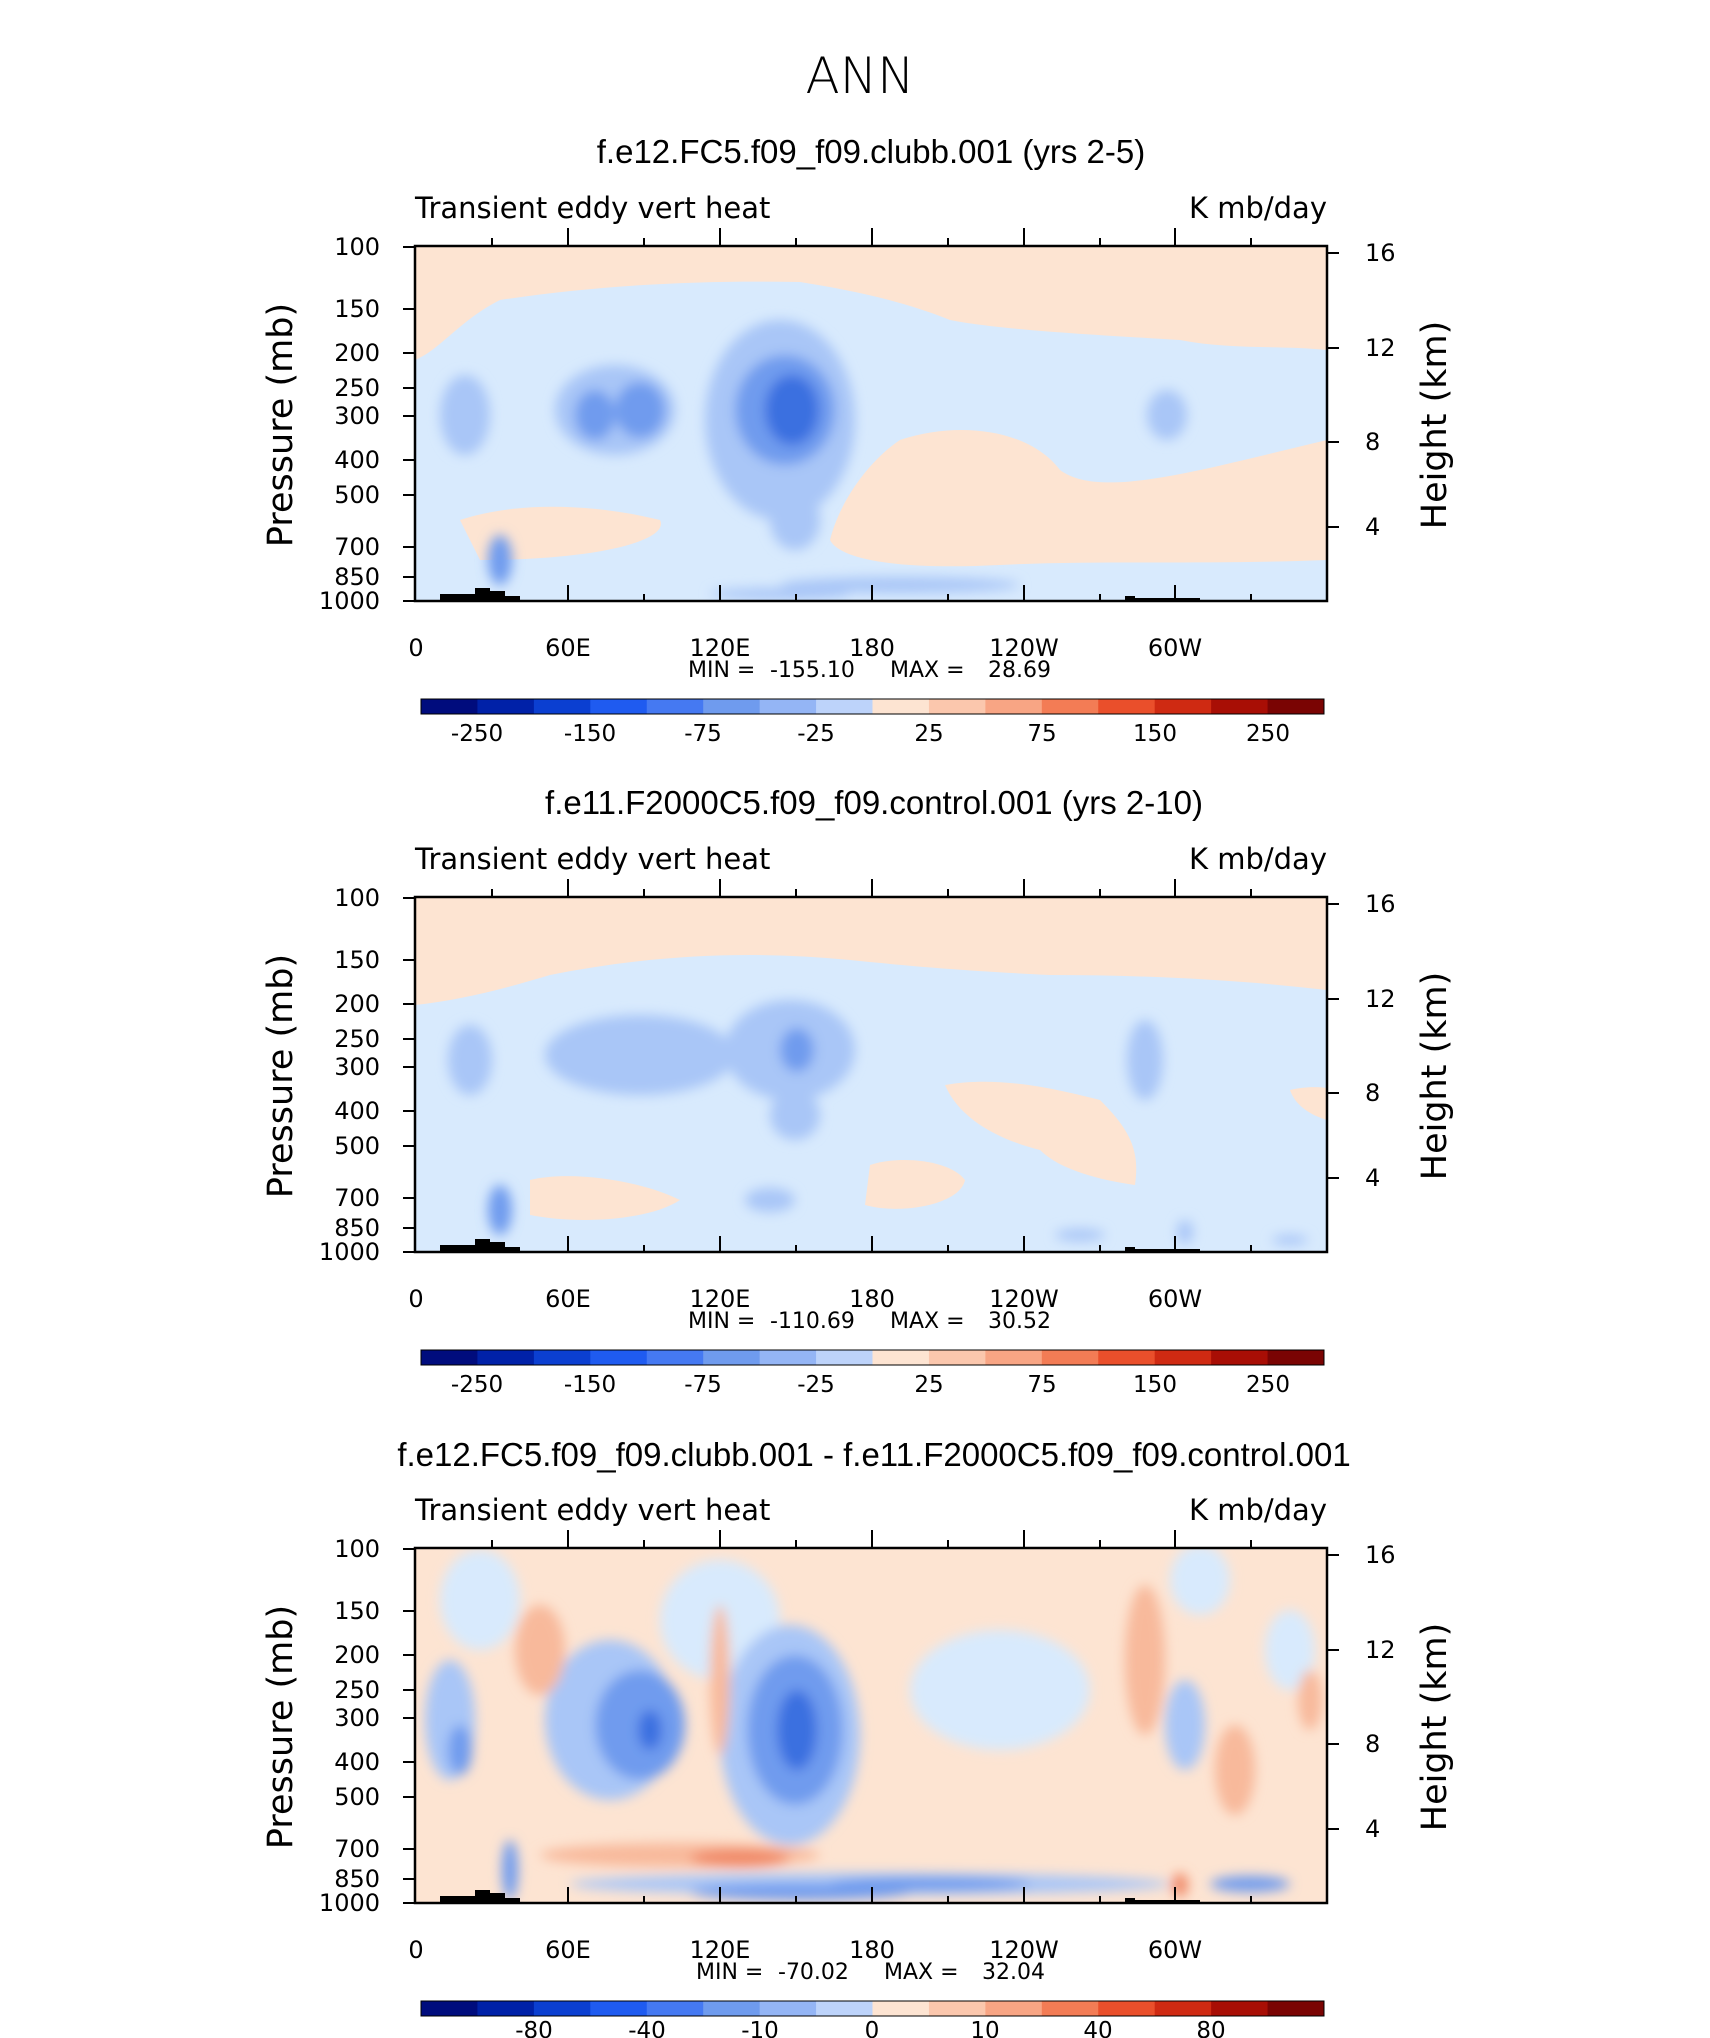 The height and width of the screenshot is (2038, 1710). What do you see at coordinates (1013, 1972) in the screenshot?
I see `max-value: 32.04` at bounding box center [1013, 1972].